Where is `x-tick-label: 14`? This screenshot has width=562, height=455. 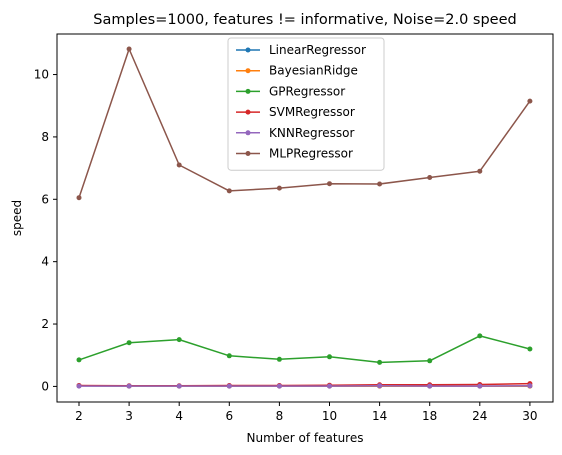
x-tick-label: 14 is located at coordinates (379, 416).